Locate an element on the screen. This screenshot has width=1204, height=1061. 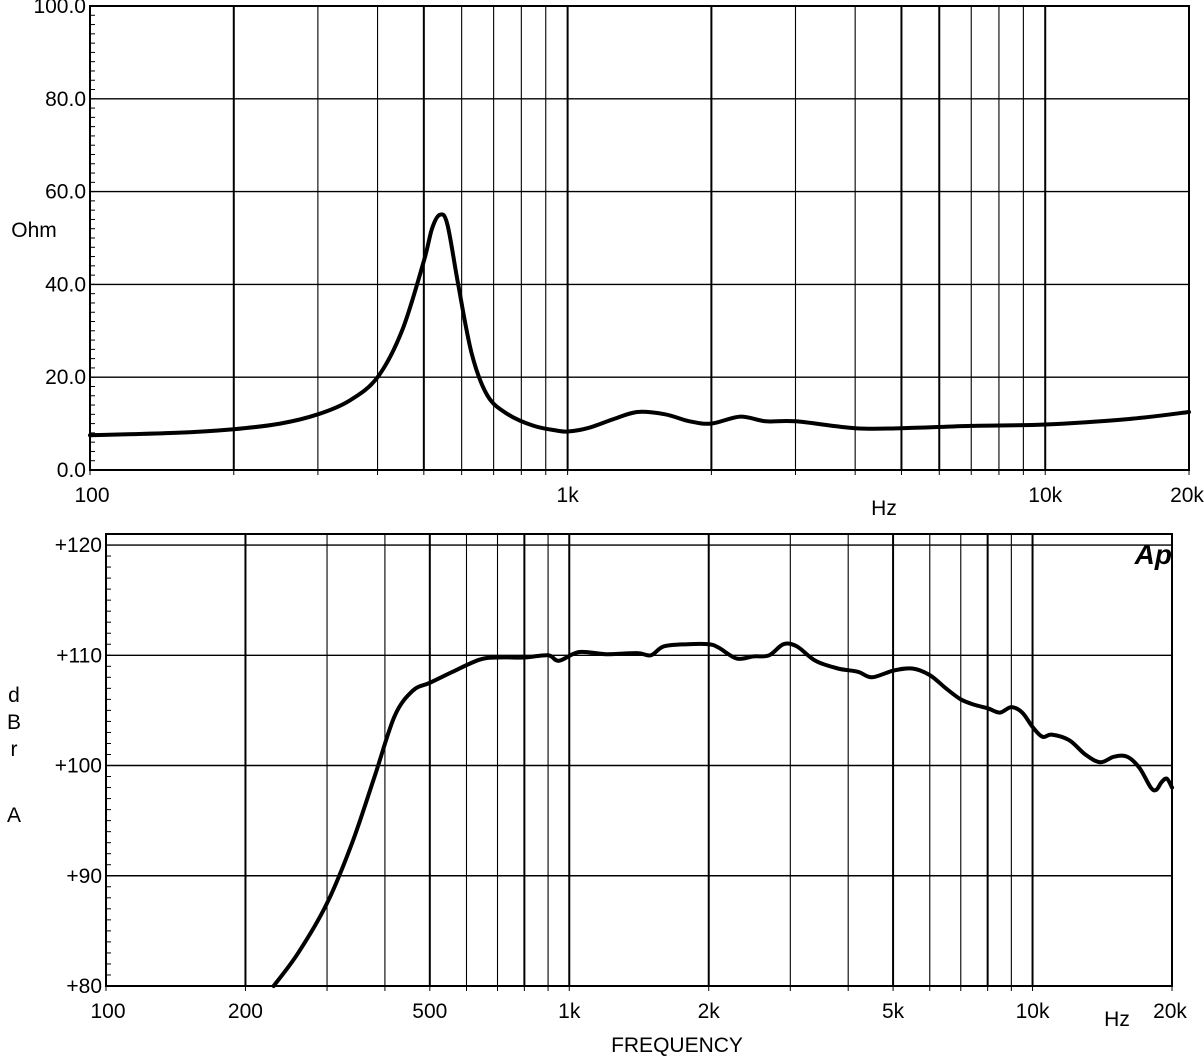
y-tick-label: 20.0 is located at coordinates (65, 377).